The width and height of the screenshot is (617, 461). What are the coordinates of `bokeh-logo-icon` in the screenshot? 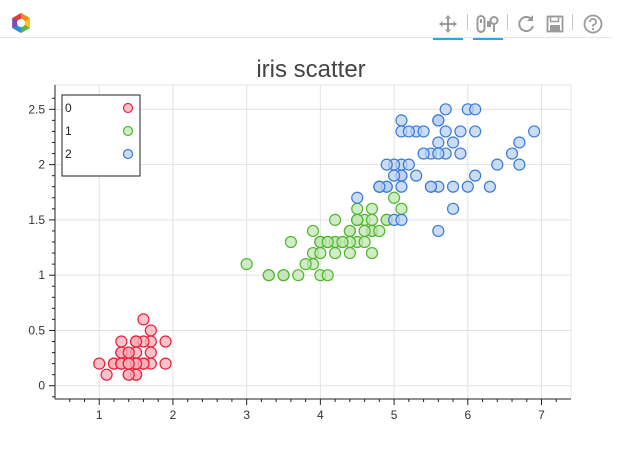 It's located at (21, 23).